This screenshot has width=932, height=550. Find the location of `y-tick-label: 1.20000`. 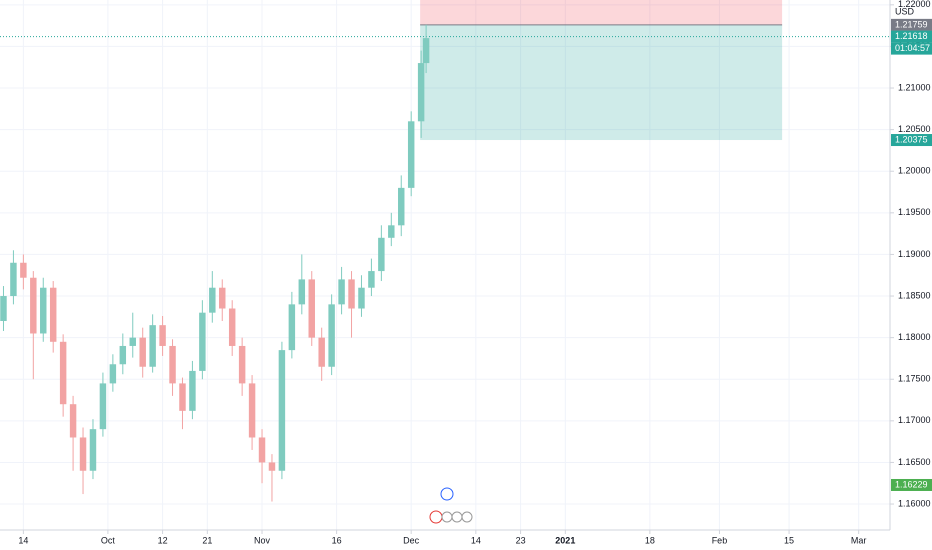

y-tick-label: 1.20000 is located at coordinates (914, 171).